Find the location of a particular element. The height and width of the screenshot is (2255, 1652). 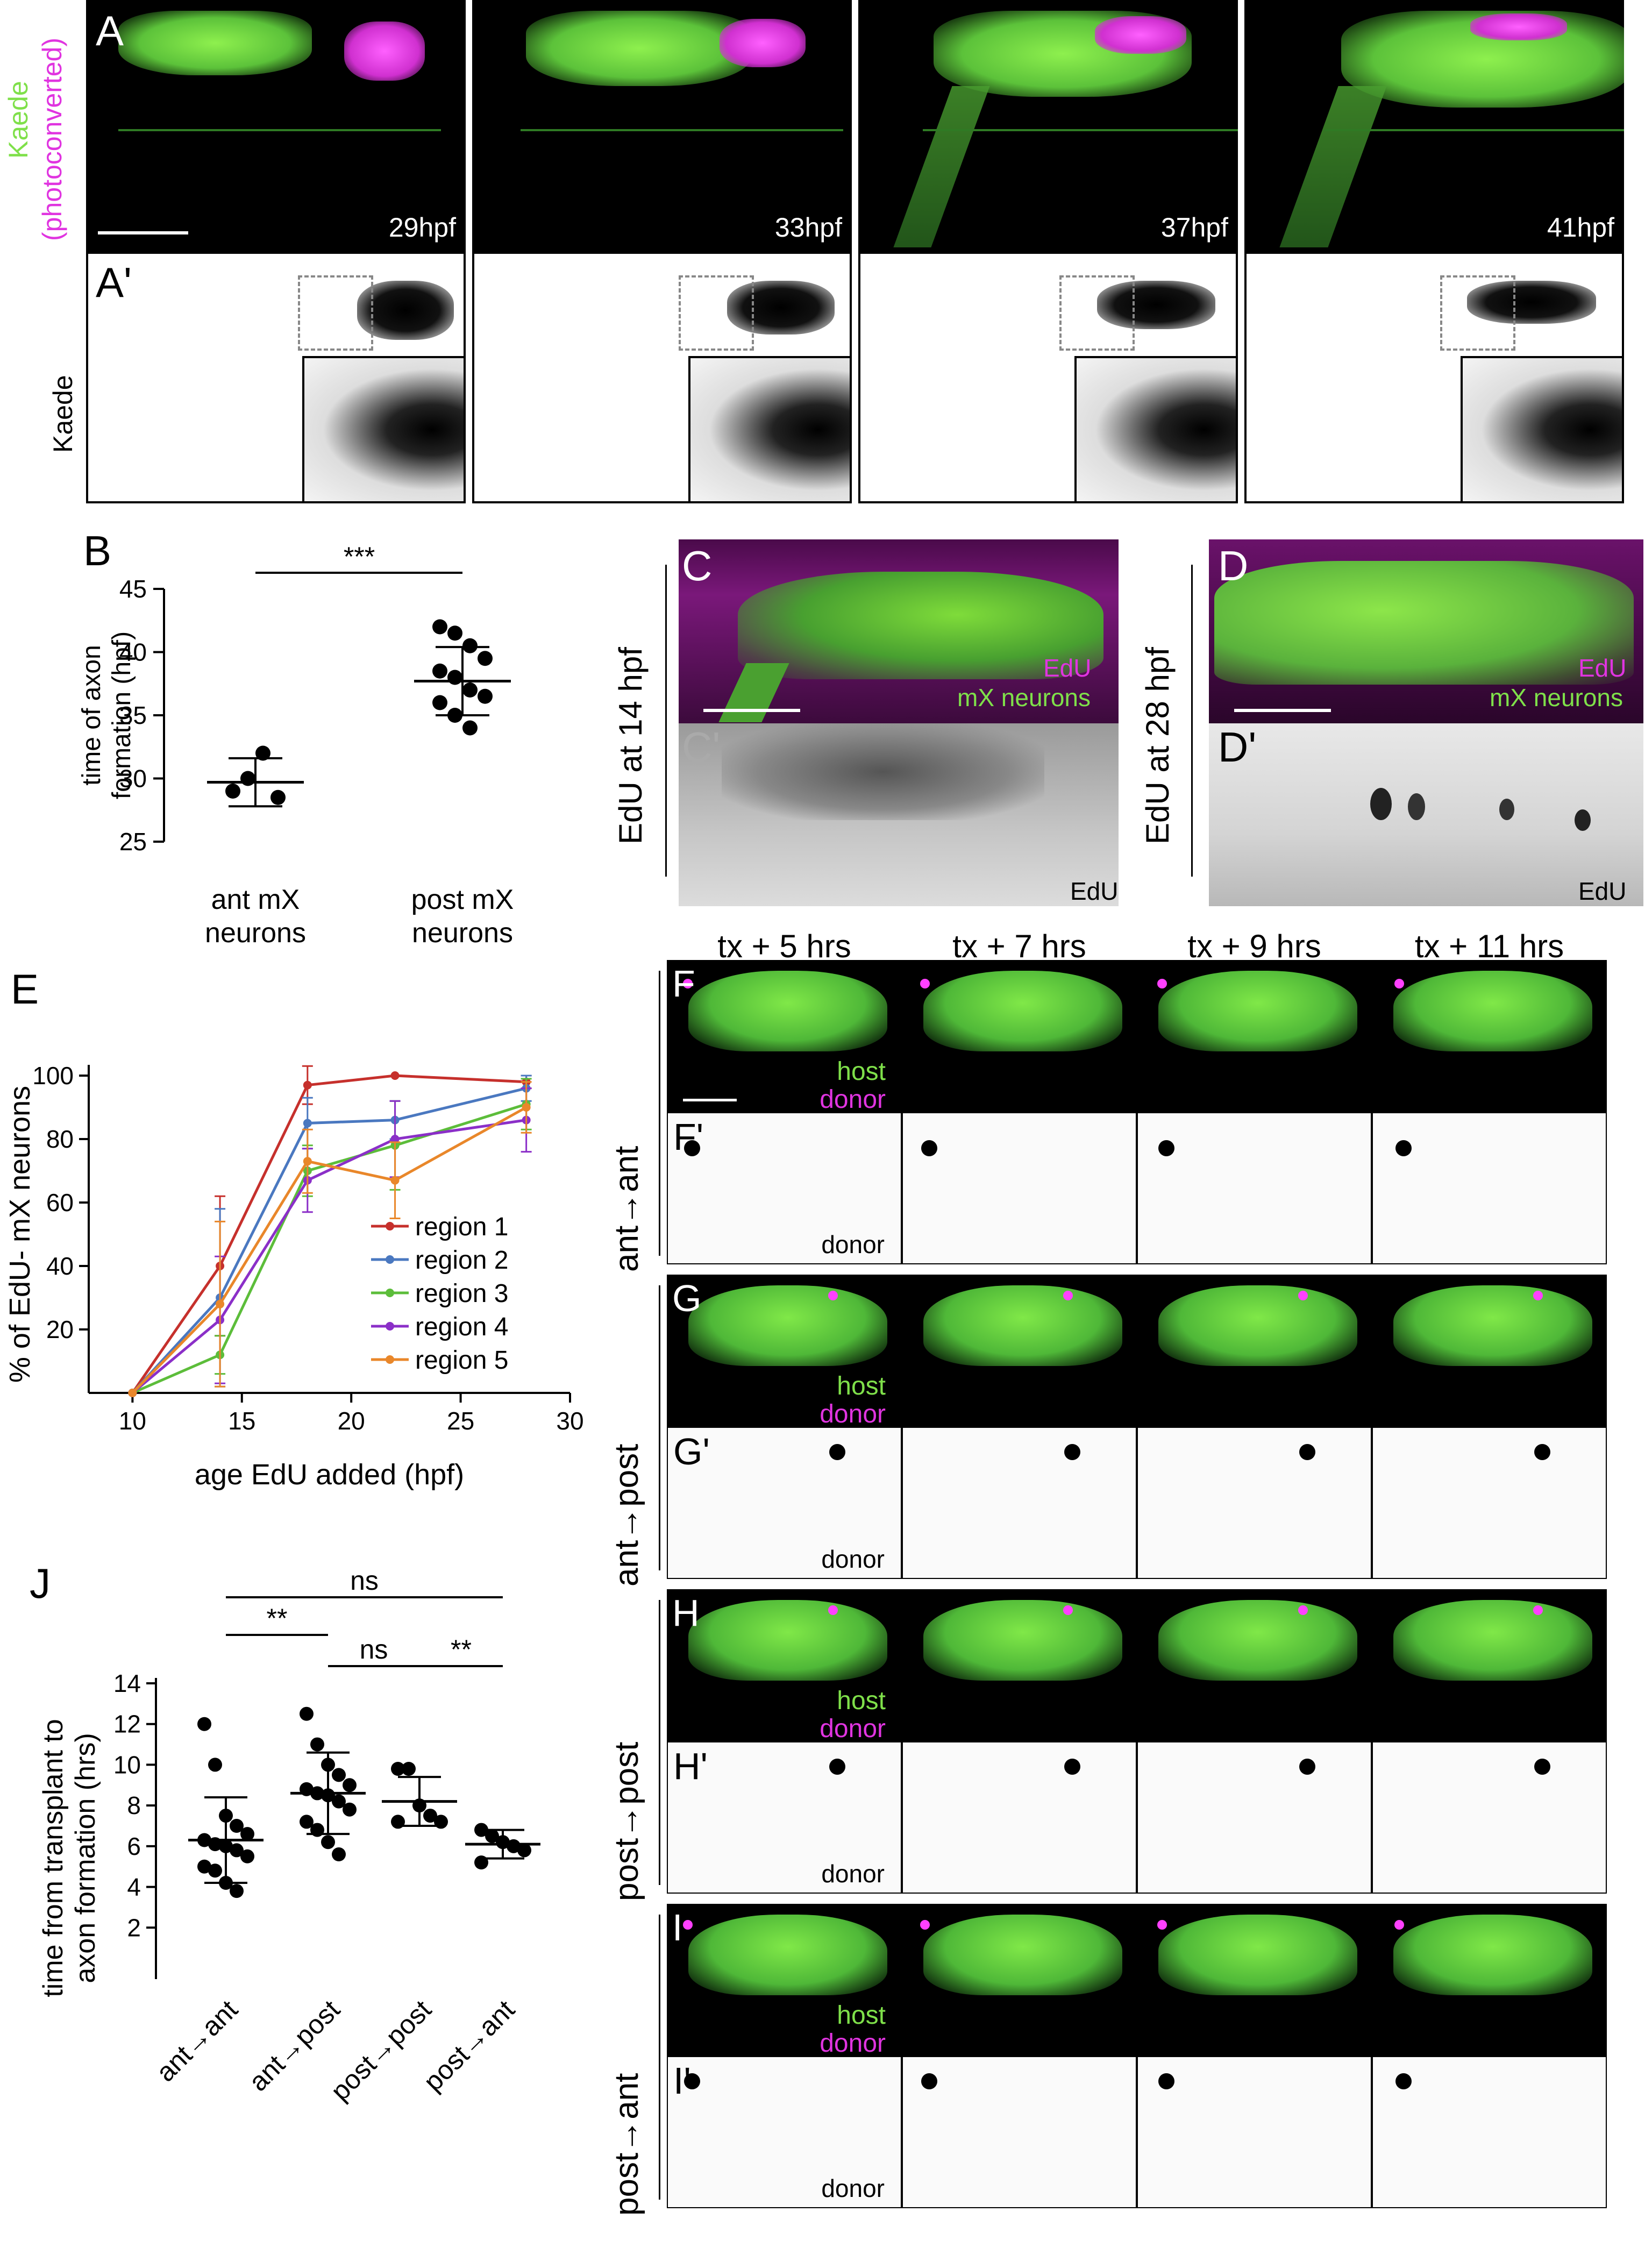

c-scale-bar is located at coordinates (751, 710).